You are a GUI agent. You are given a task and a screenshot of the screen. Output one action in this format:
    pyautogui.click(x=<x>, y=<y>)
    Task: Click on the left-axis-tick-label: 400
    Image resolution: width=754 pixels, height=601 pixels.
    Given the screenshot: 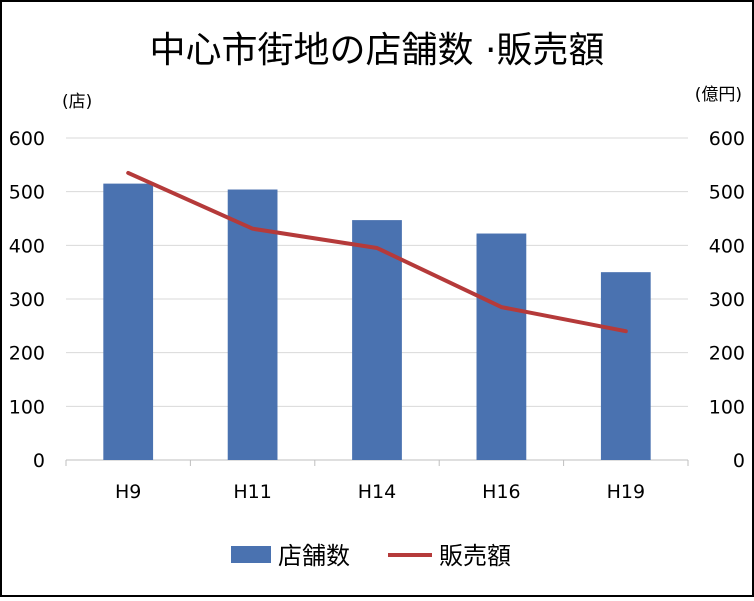 What is the action you would take?
    pyautogui.click(x=27, y=246)
    